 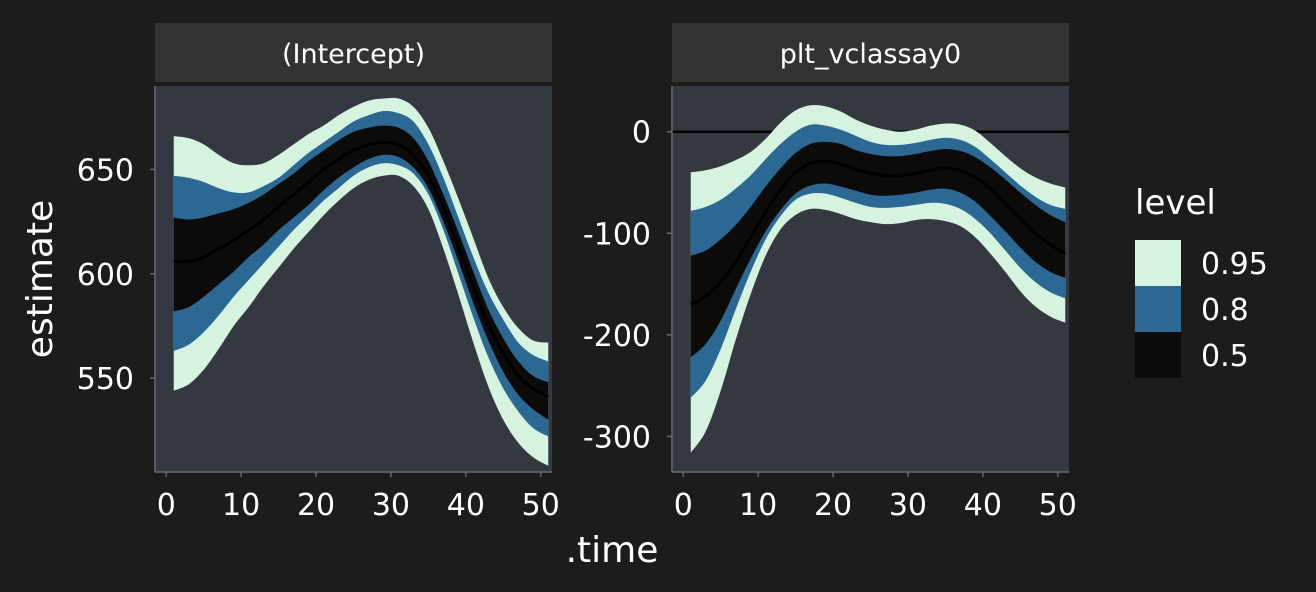 I want to click on legend-entries: 0.95 0.8 0.5, so click(x=1201, y=309).